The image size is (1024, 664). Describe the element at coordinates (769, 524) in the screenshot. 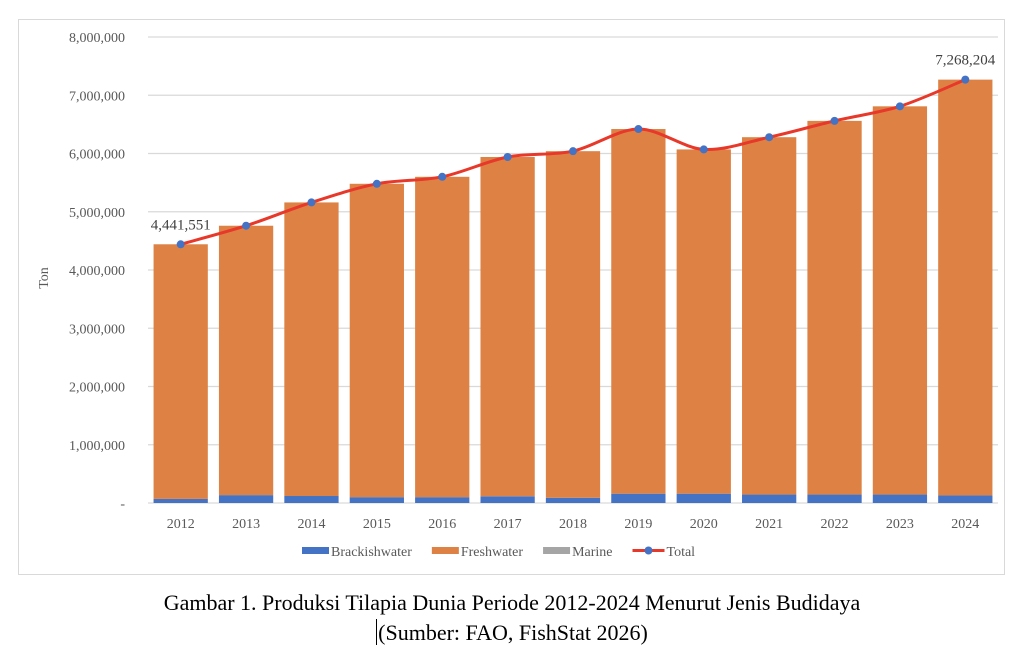

I see `x-tick-label: 2021` at that location.